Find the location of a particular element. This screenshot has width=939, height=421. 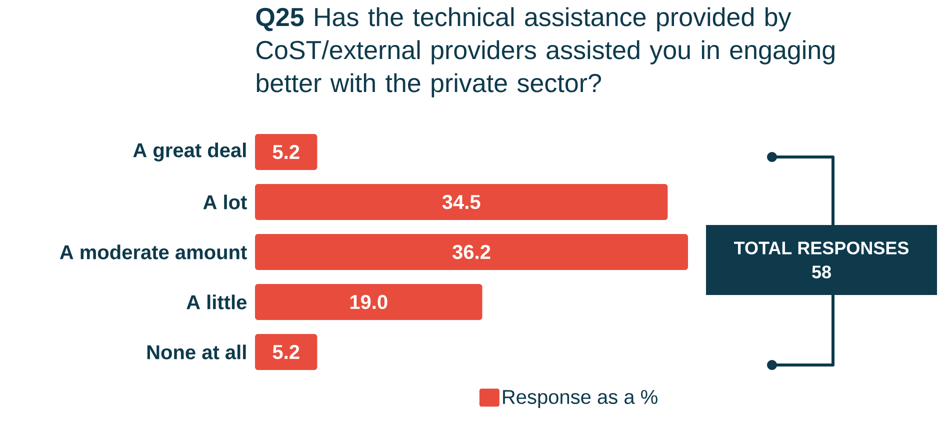

data-label: 34.5 is located at coordinates (461, 202).